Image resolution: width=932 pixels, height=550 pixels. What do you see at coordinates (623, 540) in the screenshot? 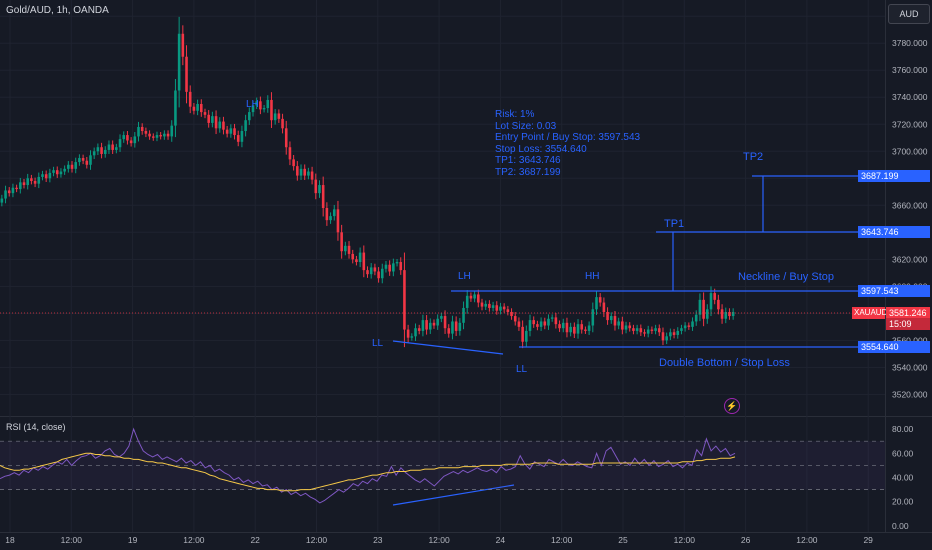
I see `time-tick-label: 25` at bounding box center [623, 540].